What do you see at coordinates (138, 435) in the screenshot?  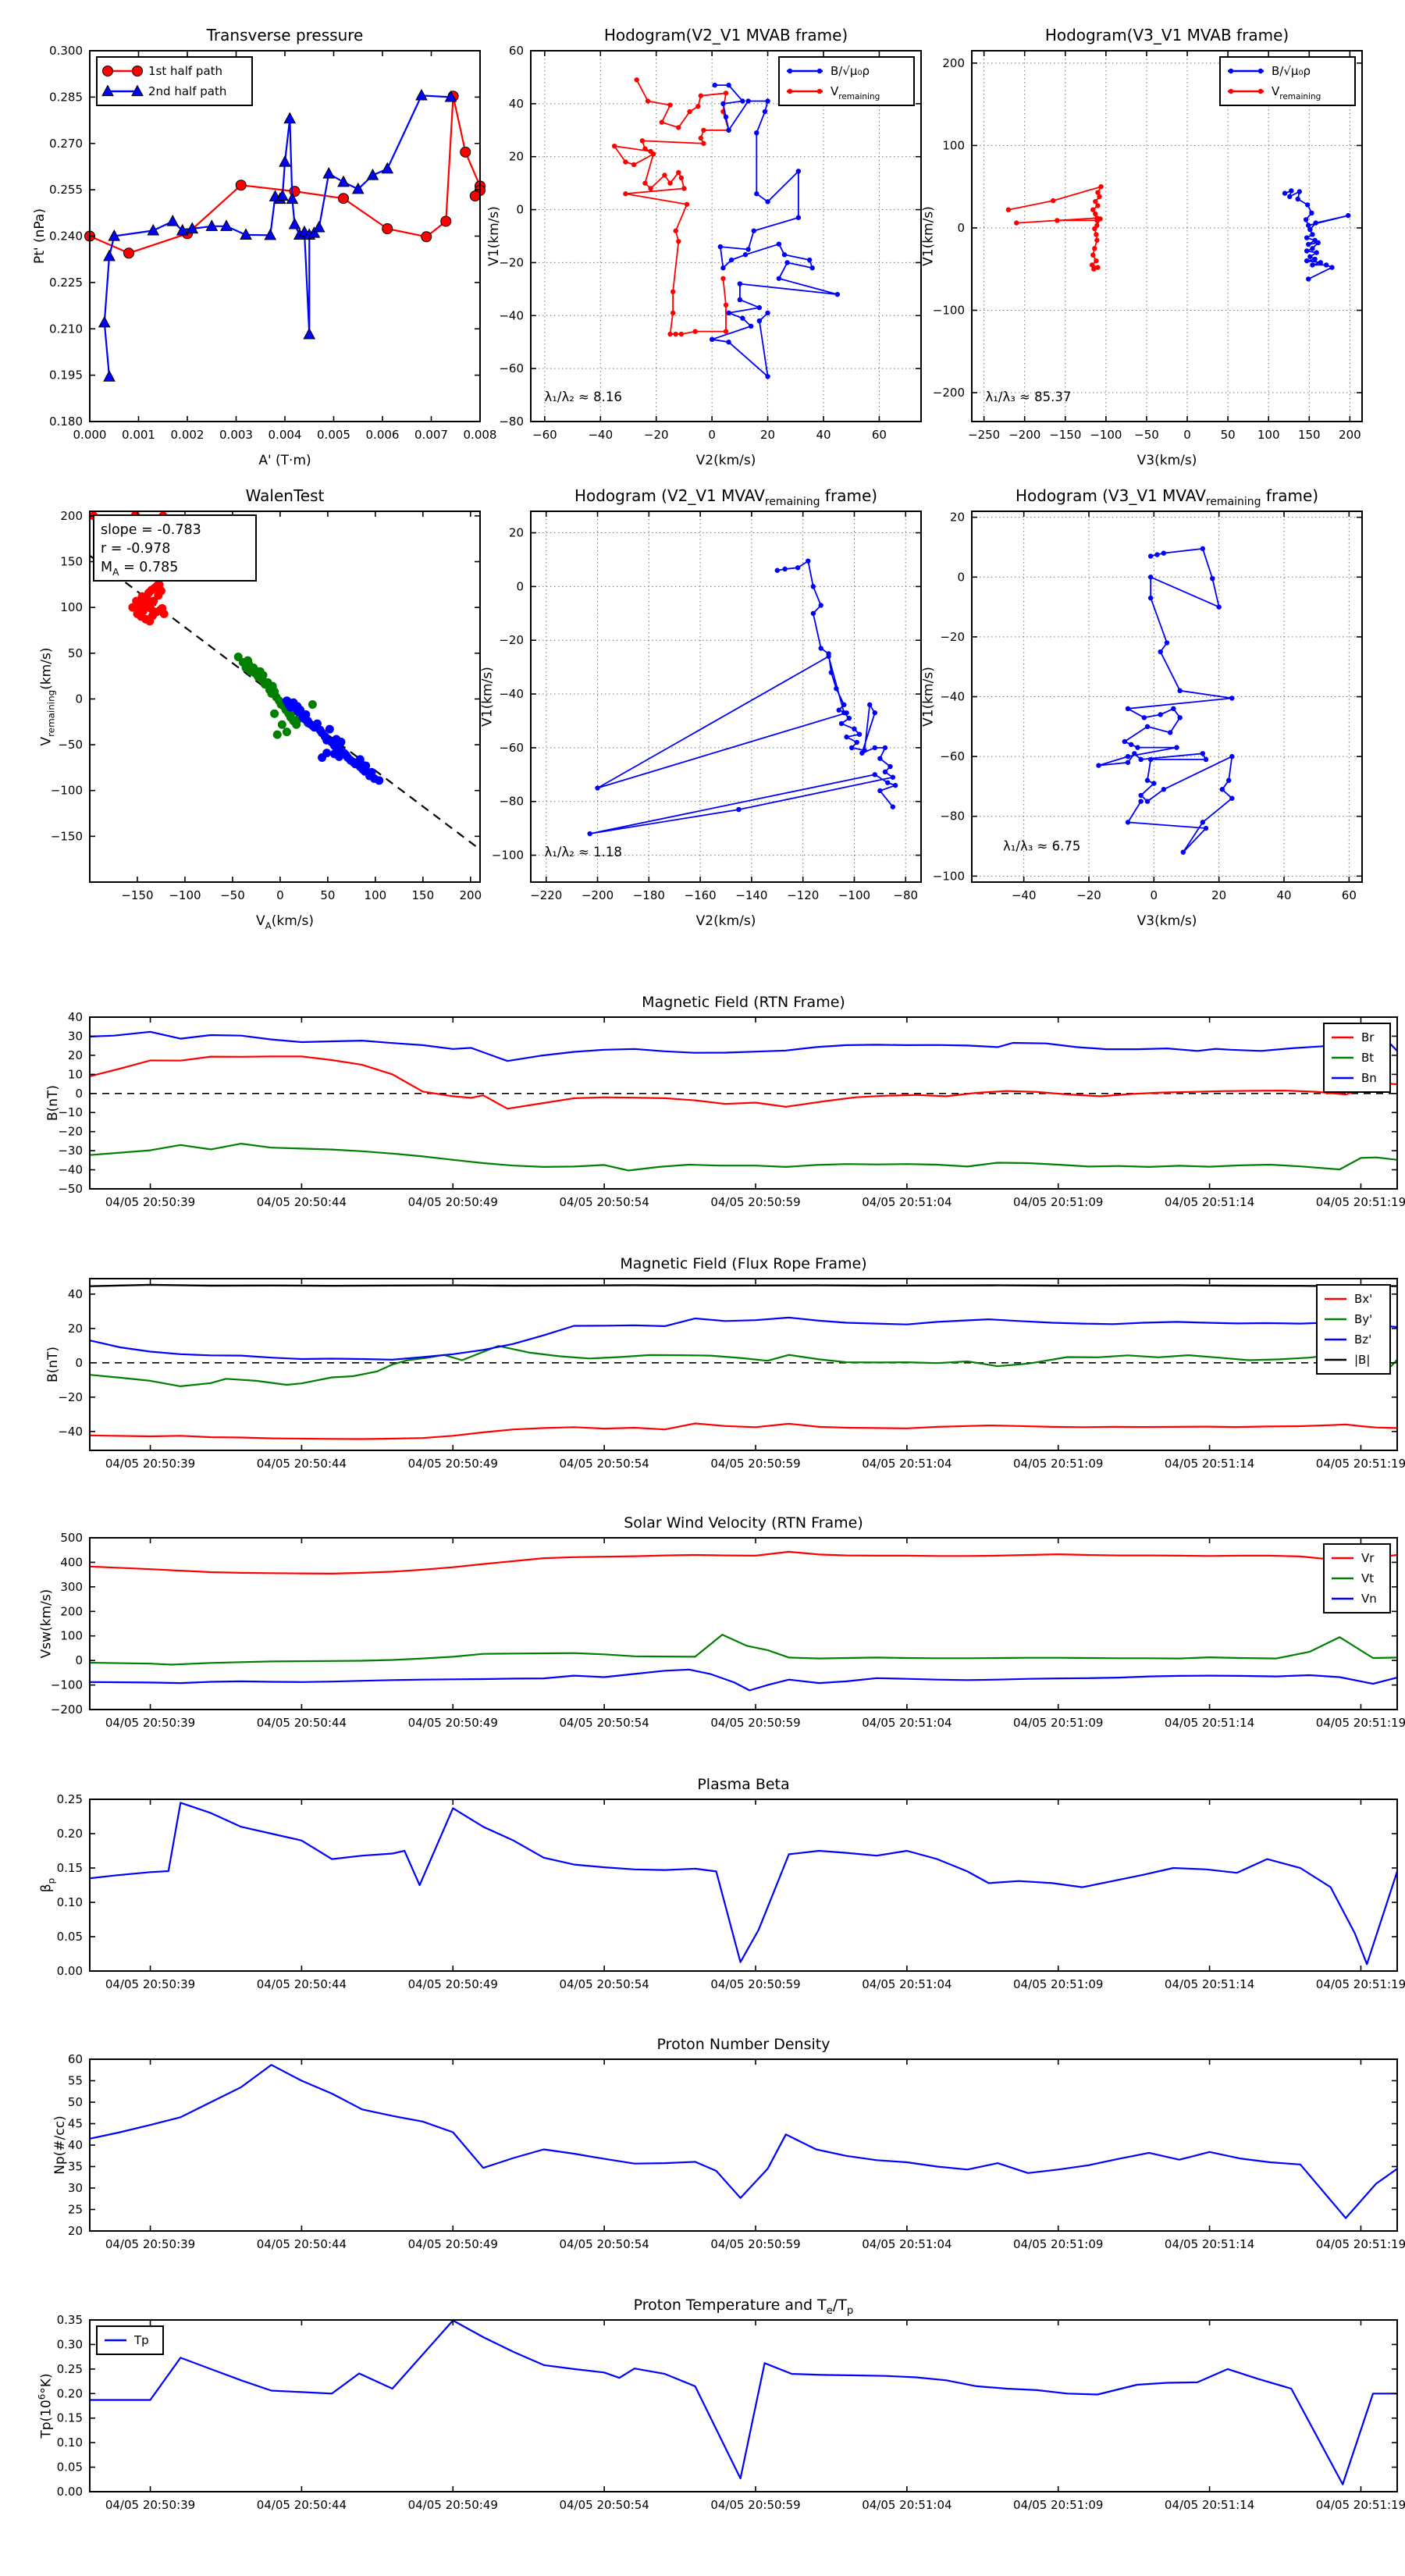 I see `transverse-pressure-xtick-label: 0.001` at bounding box center [138, 435].